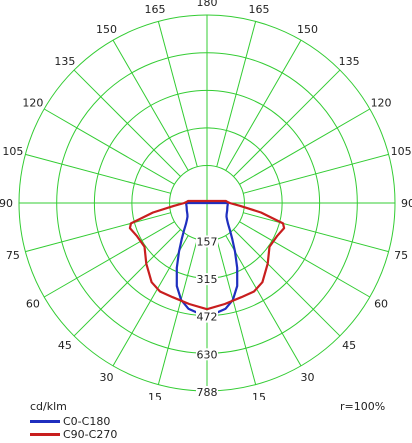 The image size is (412, 443). I want to click on radial-label-315: 315, so click(207, 279).